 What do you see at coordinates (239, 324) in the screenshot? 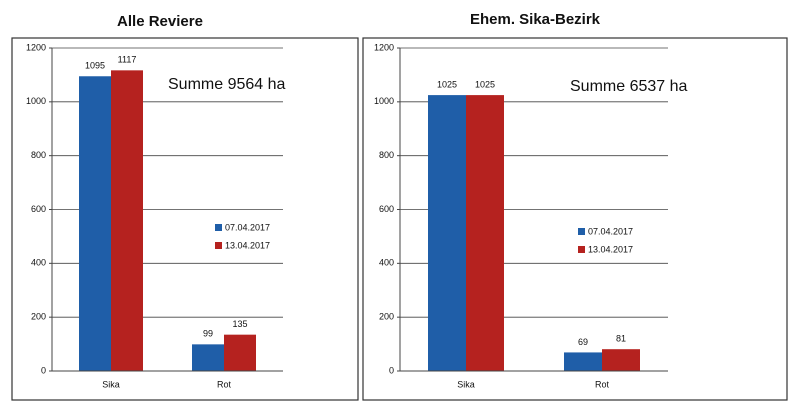
I see `value-label: 135` at bounding box center [239, 324].